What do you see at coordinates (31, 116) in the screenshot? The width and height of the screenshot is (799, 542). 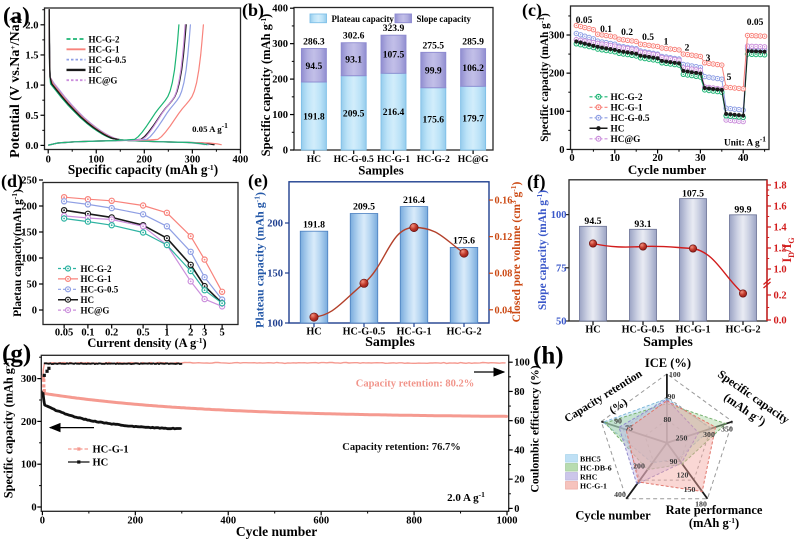 I see `svg-text: 0.5` at bounding box center [31, 116].